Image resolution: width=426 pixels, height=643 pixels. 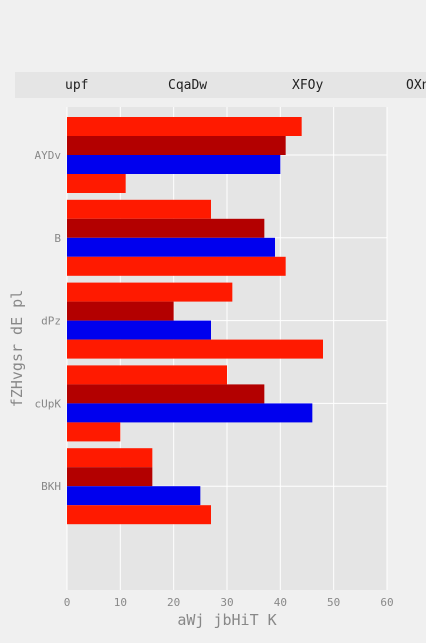 I want to click on y-tick-label: dPz, so click(x=51, y=321).